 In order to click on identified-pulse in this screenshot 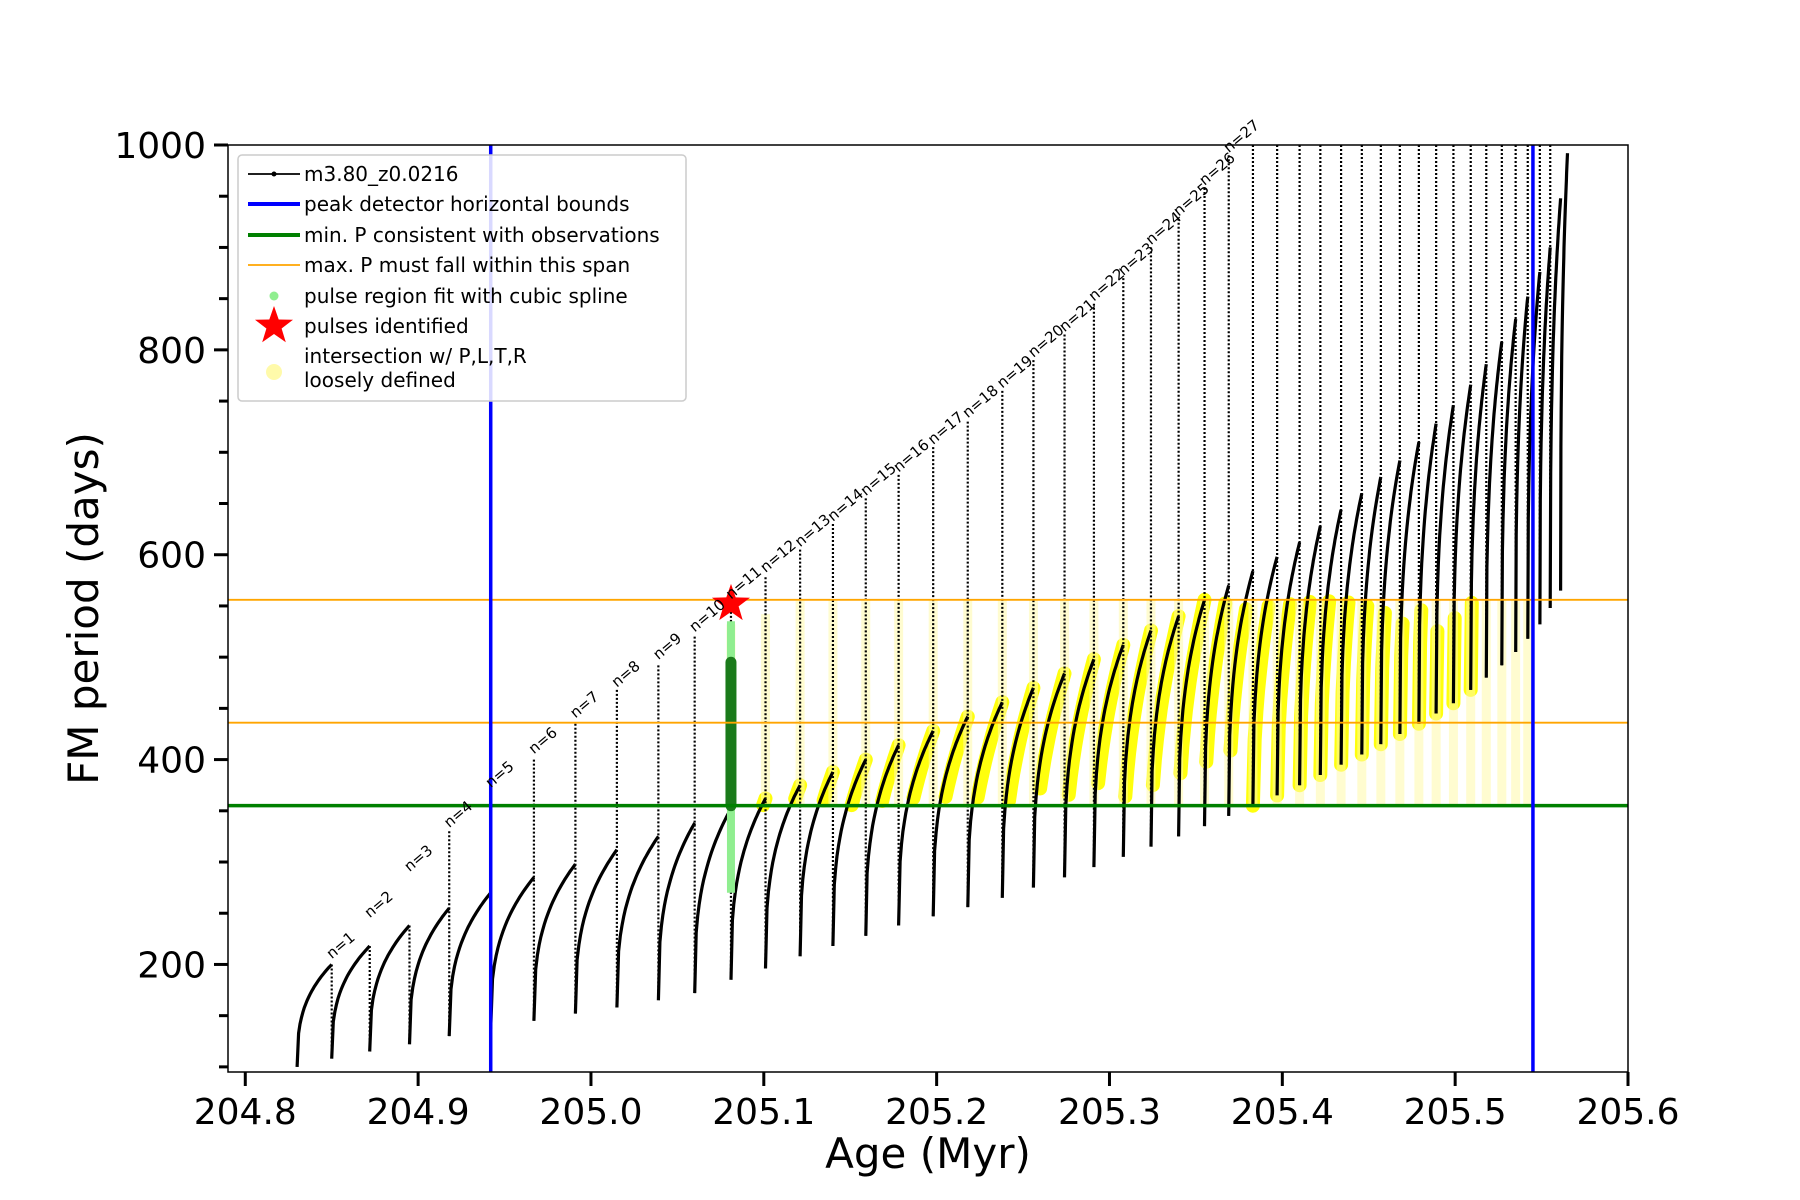, I will do `click(730, 602)`.